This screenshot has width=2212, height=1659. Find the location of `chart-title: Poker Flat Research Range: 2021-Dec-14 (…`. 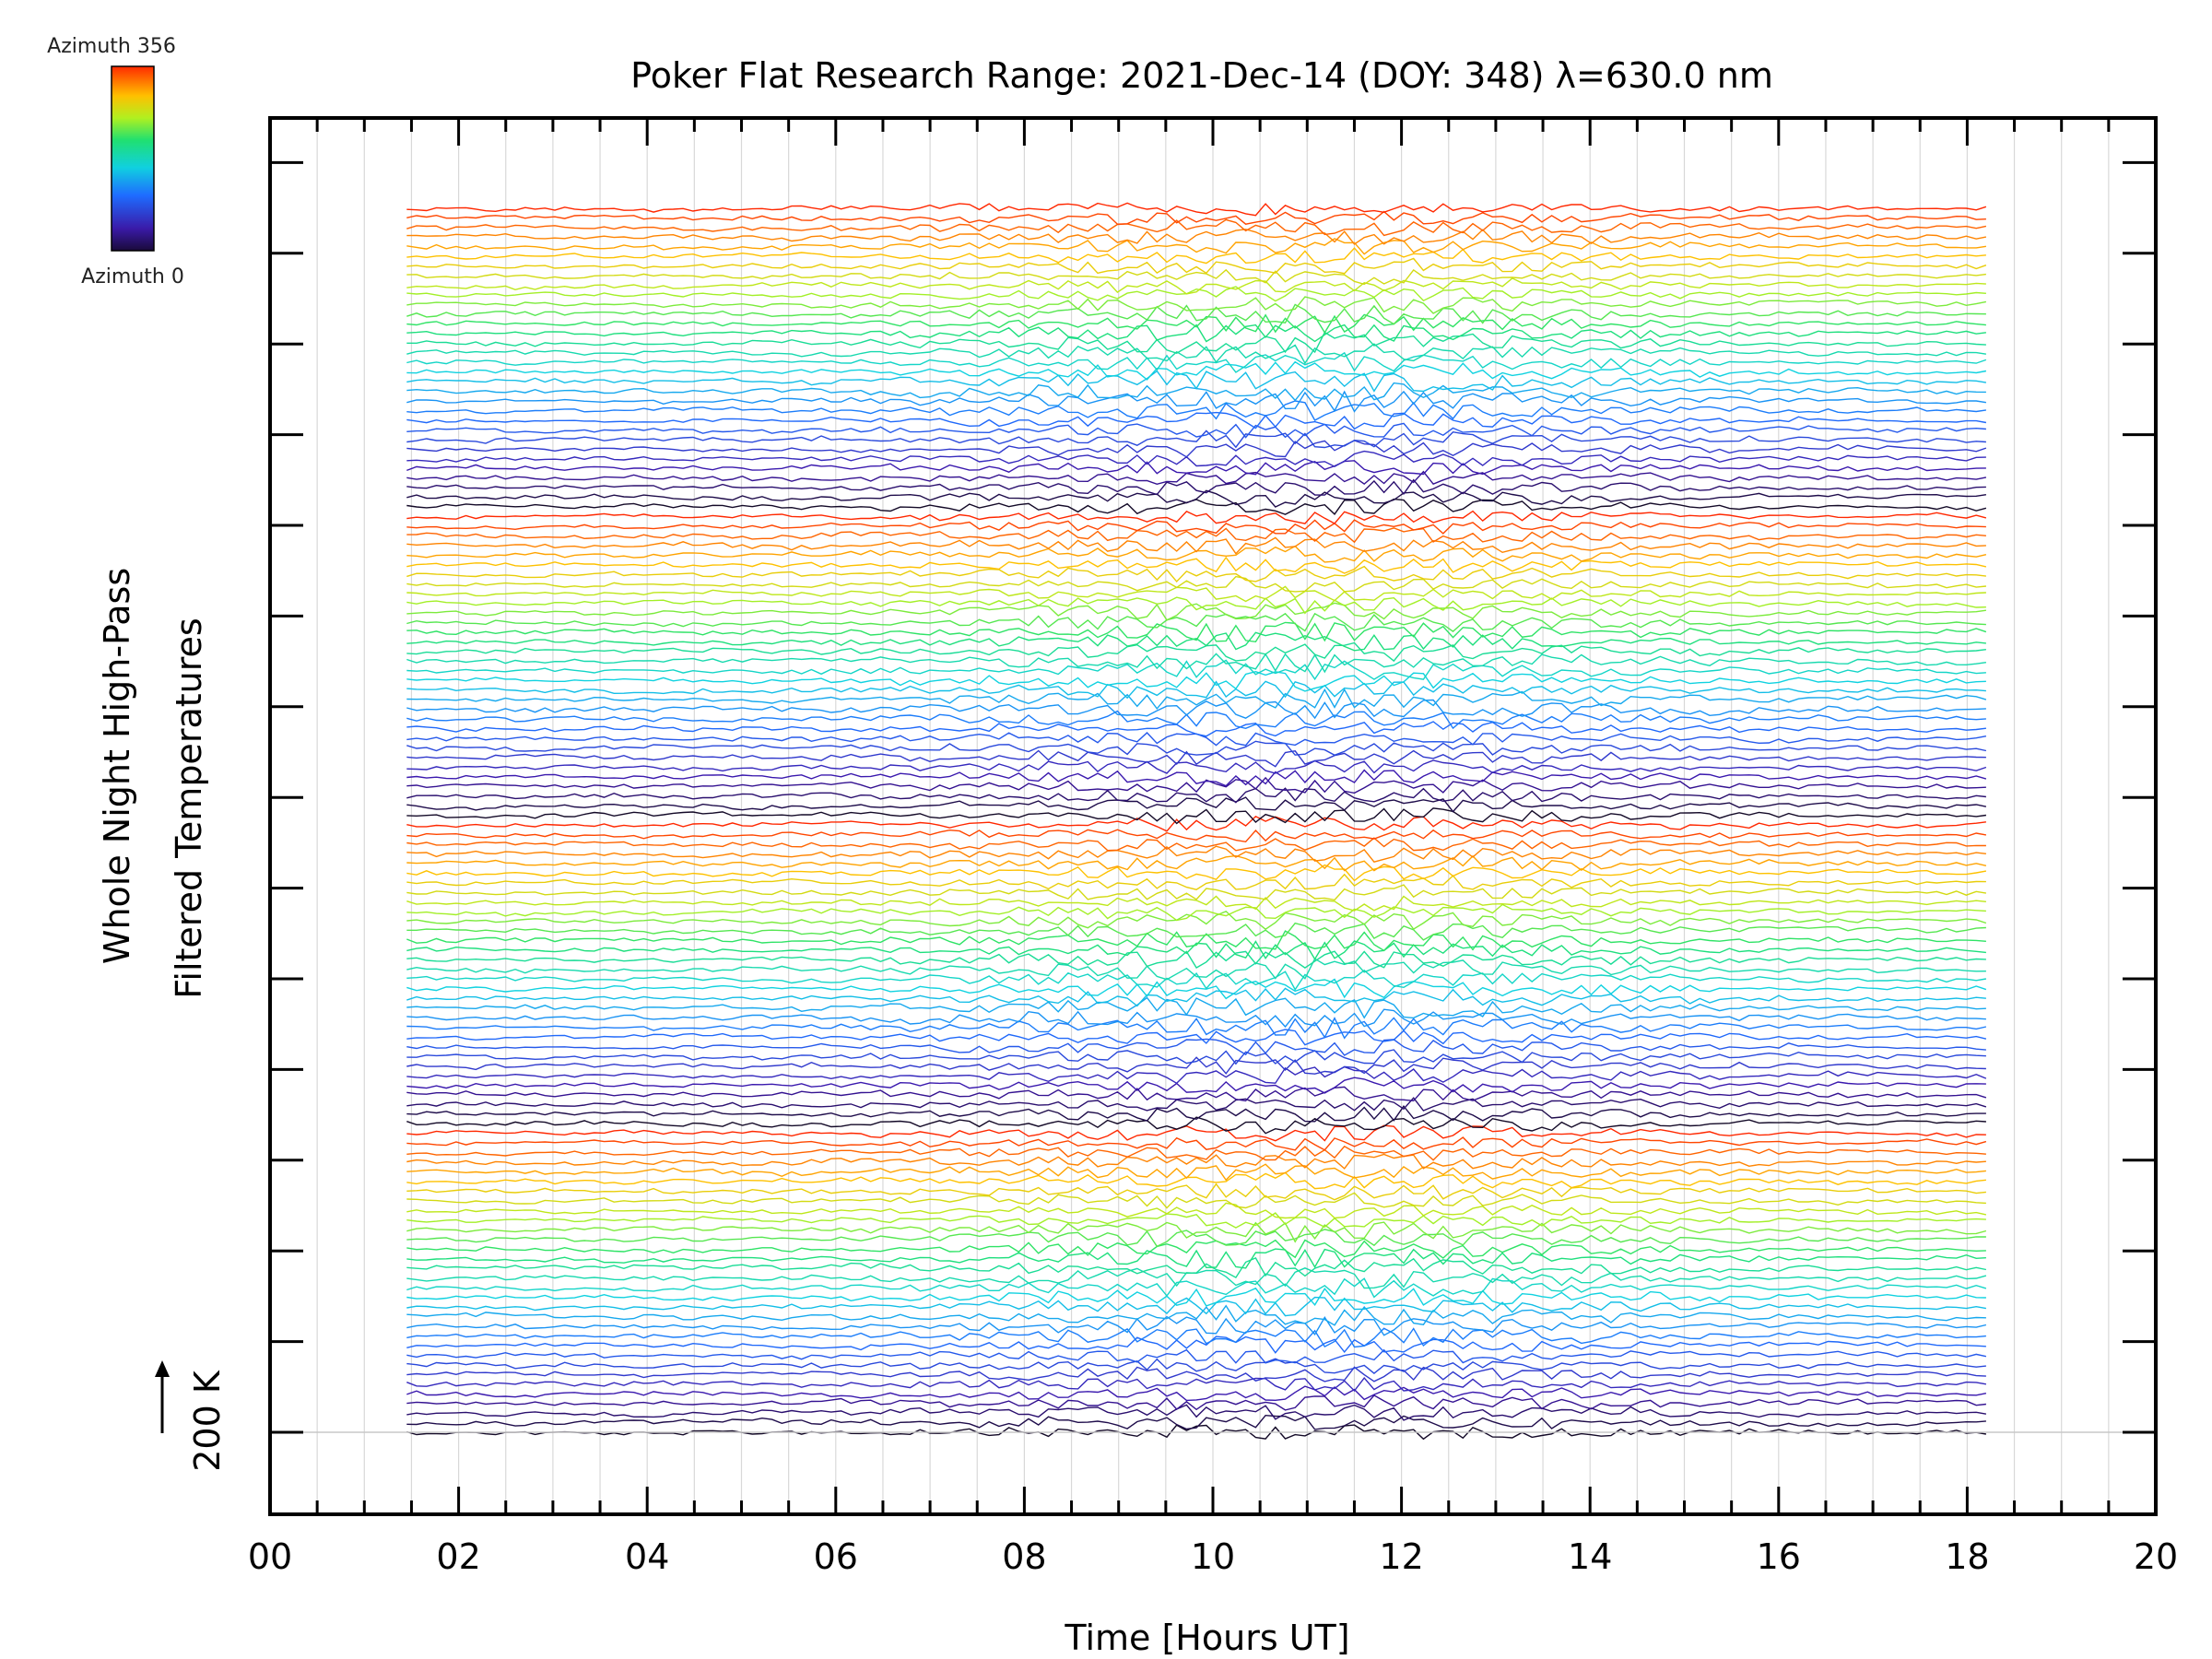

chart-title: Poker Flat Research Range: 2021-Dec-14 (… is located at coordinates (1201, 75).